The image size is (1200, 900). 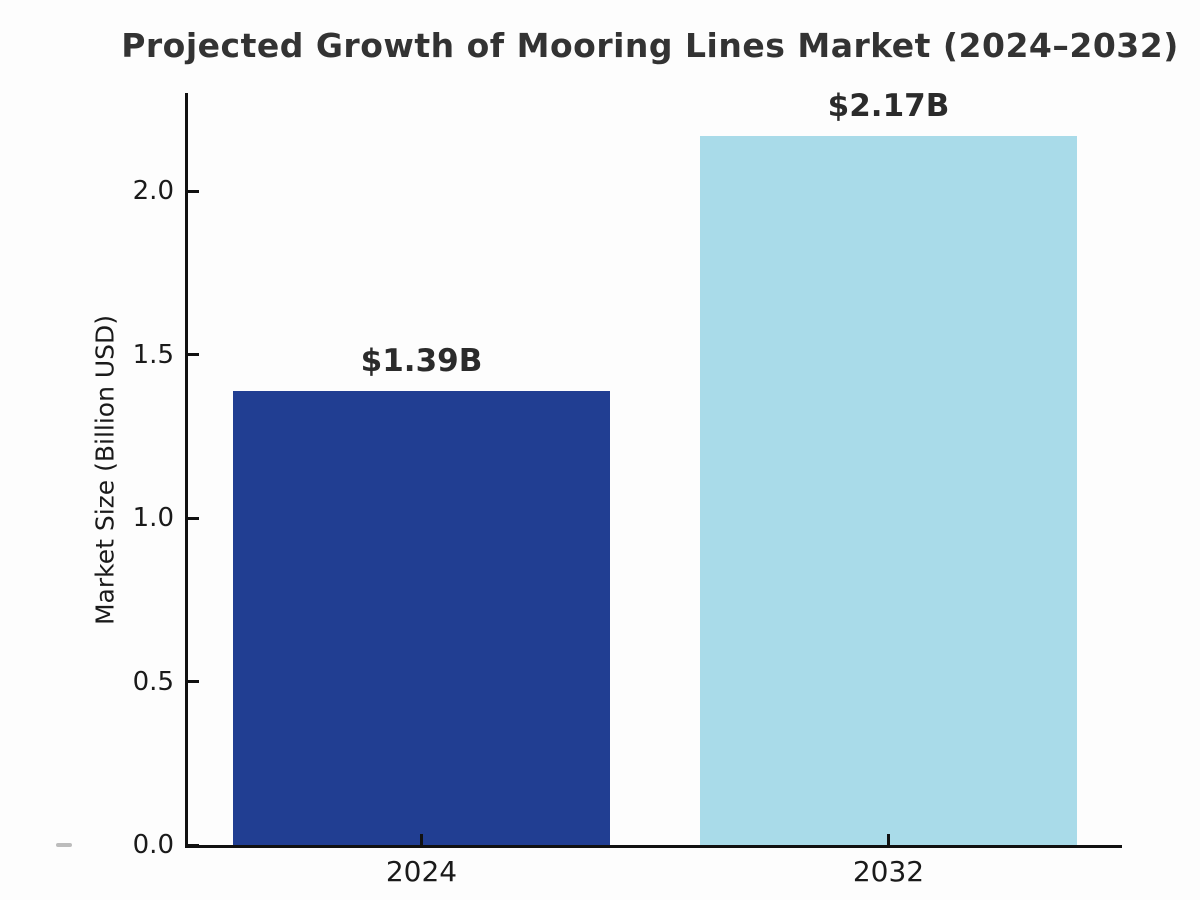 What do you see at coordinates (888, 871) in the screenshot?
I see `x-tick-label: 2032` at bounding box center [888, 871].